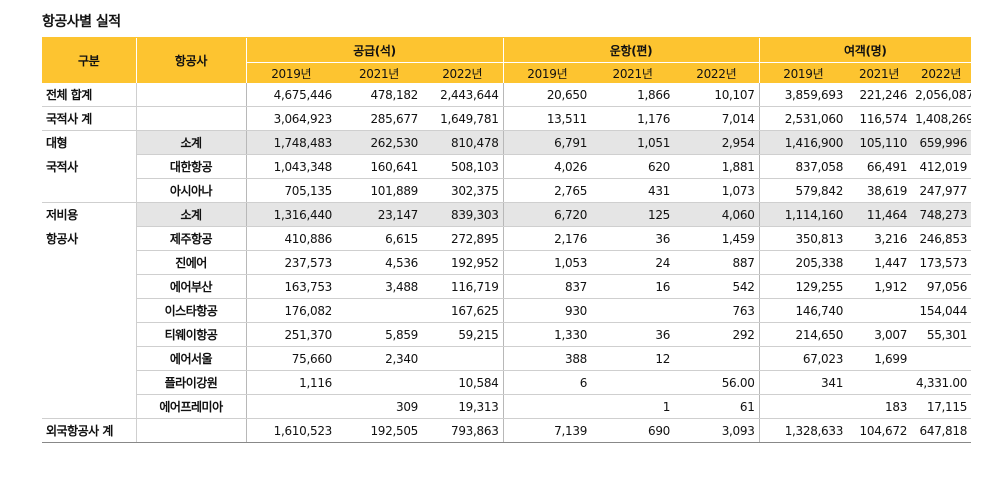 Image resolution: width=1001 pixels, height=480 pixels. Describe the element at coordinates (463, 262) in the screenshot. I see `cell-supply-2022: 192,952` at that location.